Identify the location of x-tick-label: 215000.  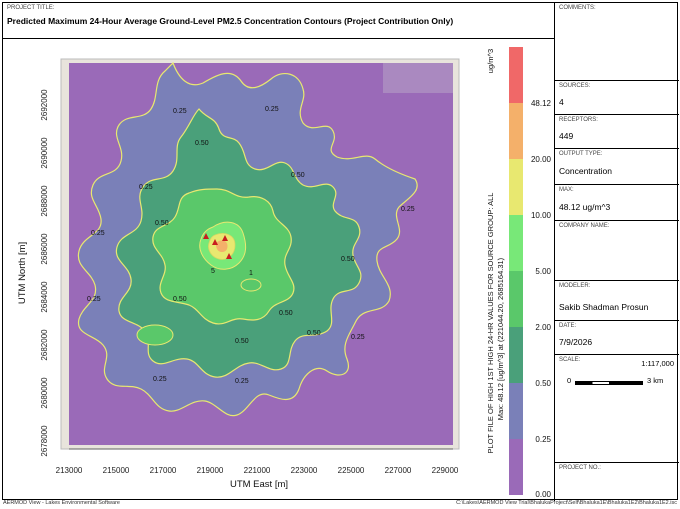
(116, 470).